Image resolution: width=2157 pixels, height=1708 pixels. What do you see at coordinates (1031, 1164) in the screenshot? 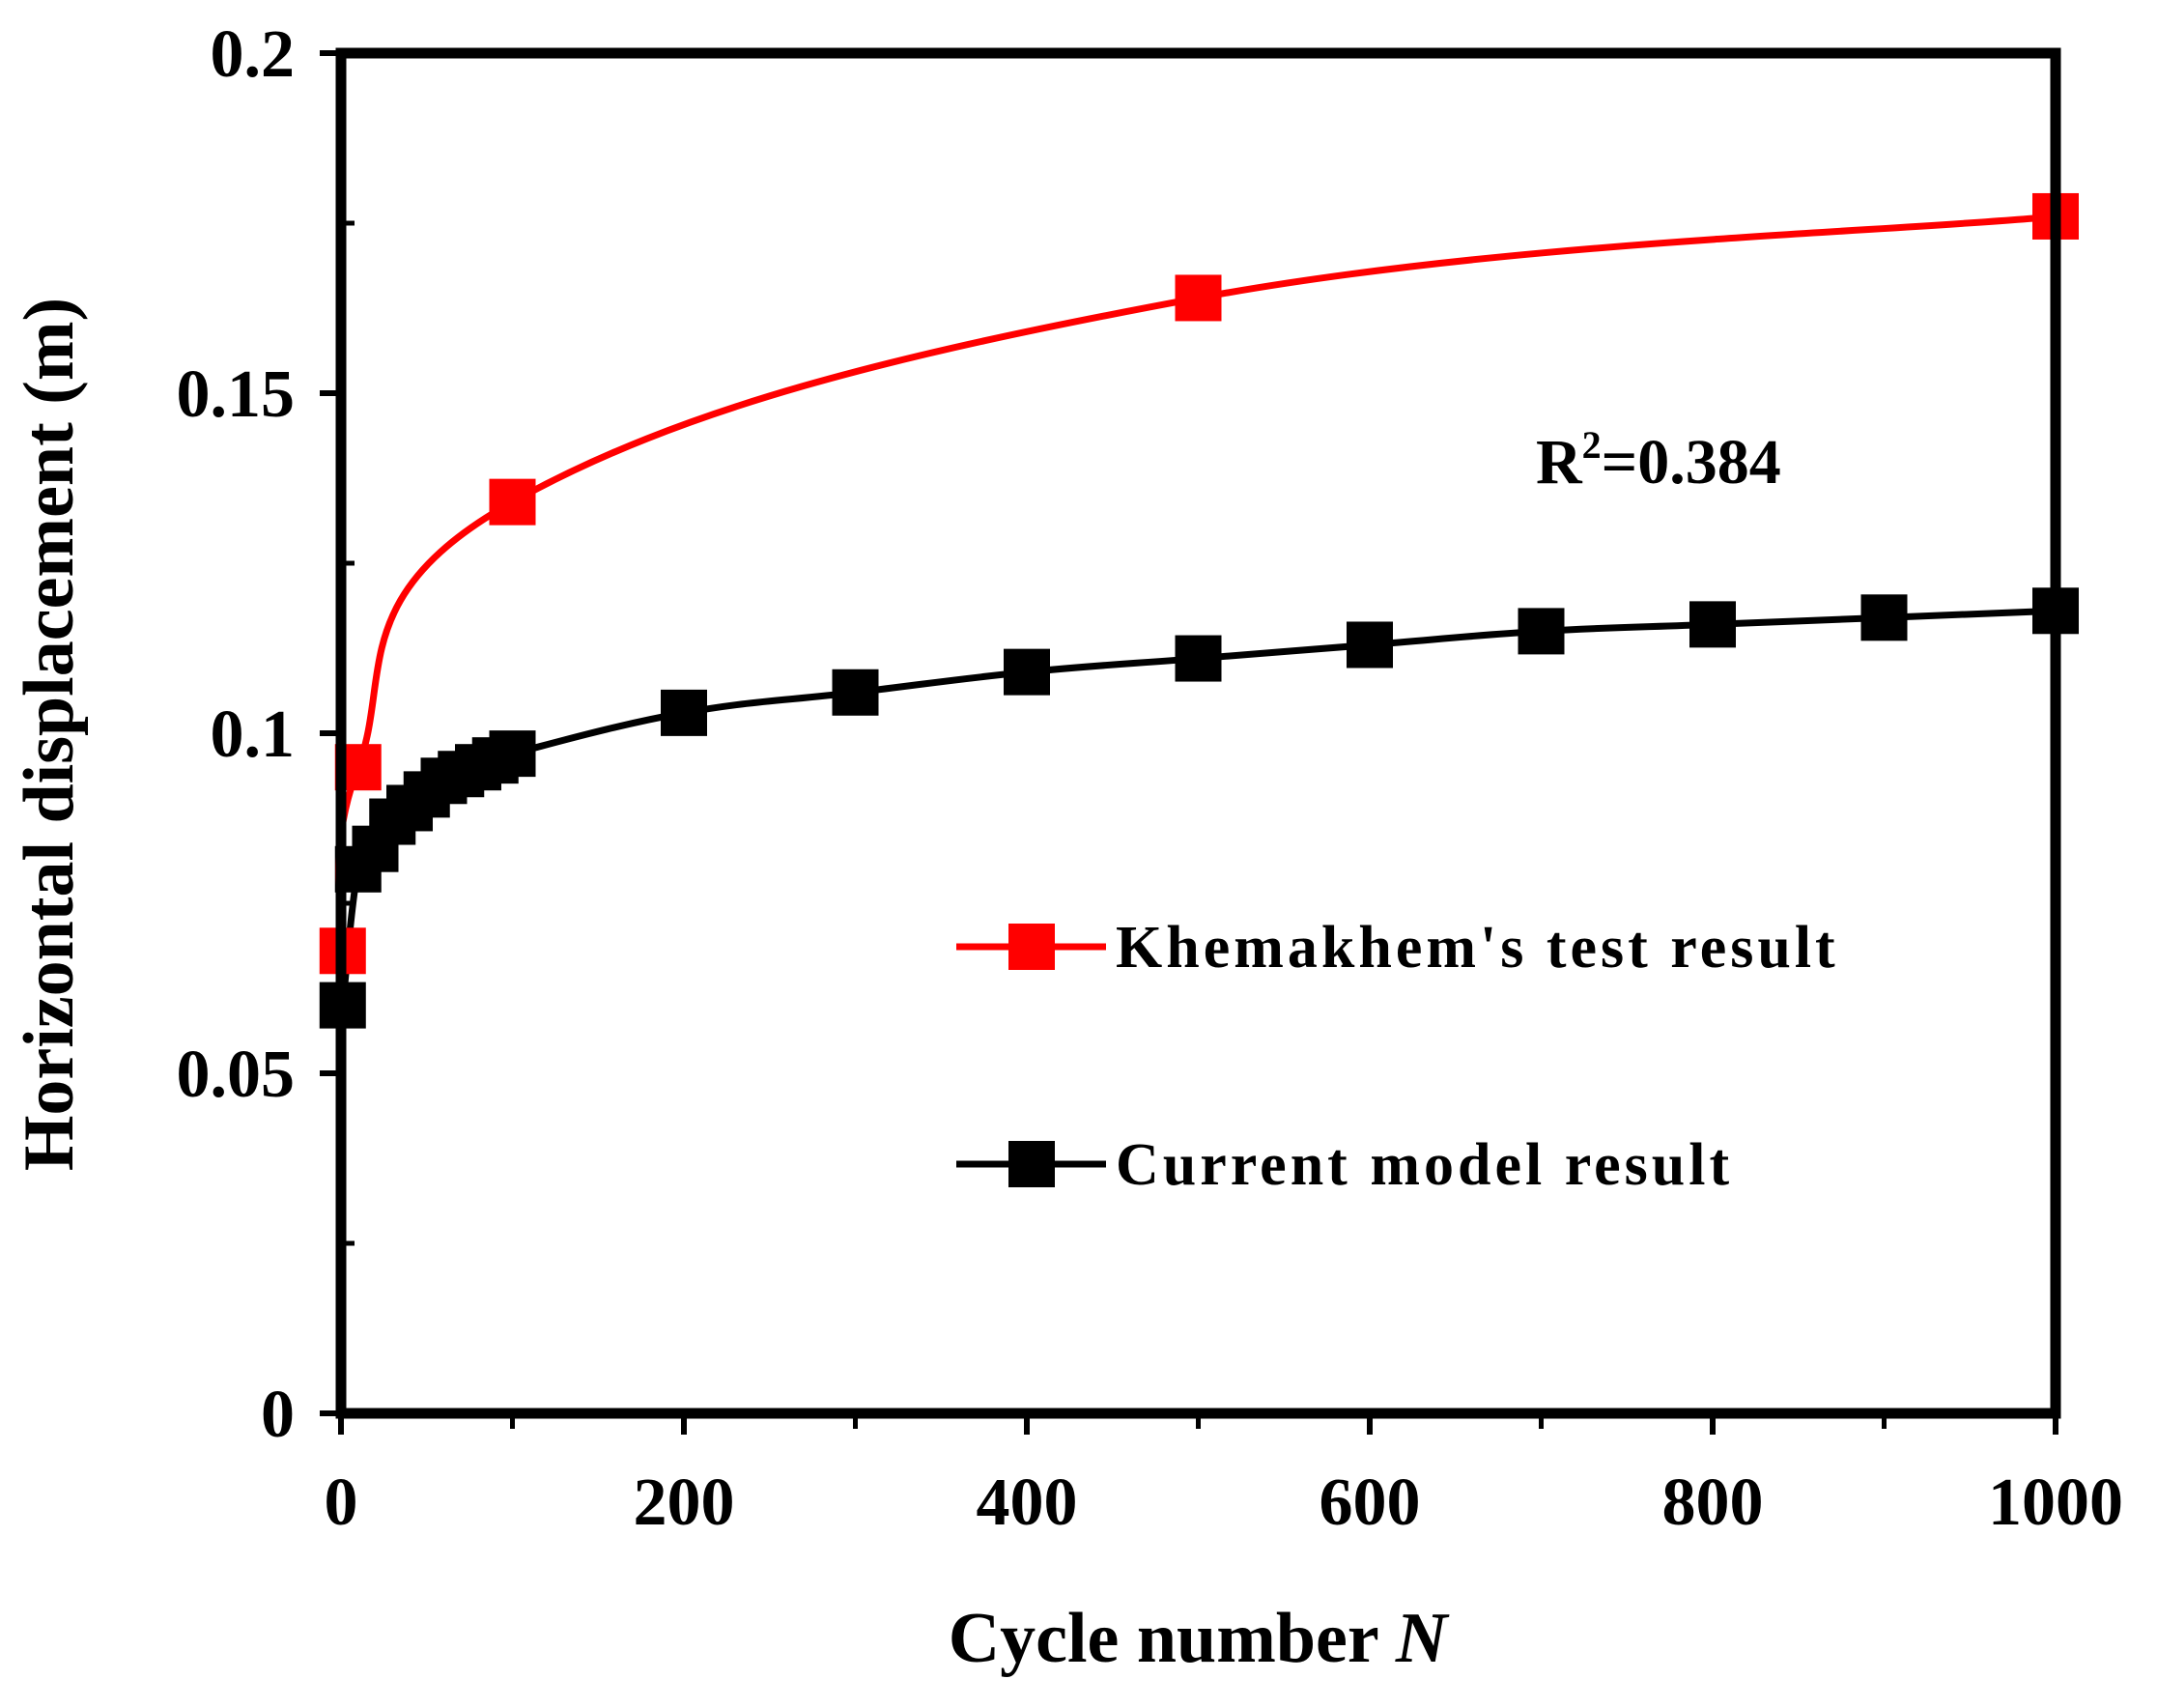
I see `legend-marker-model` at bounding box center [1031, 1164].